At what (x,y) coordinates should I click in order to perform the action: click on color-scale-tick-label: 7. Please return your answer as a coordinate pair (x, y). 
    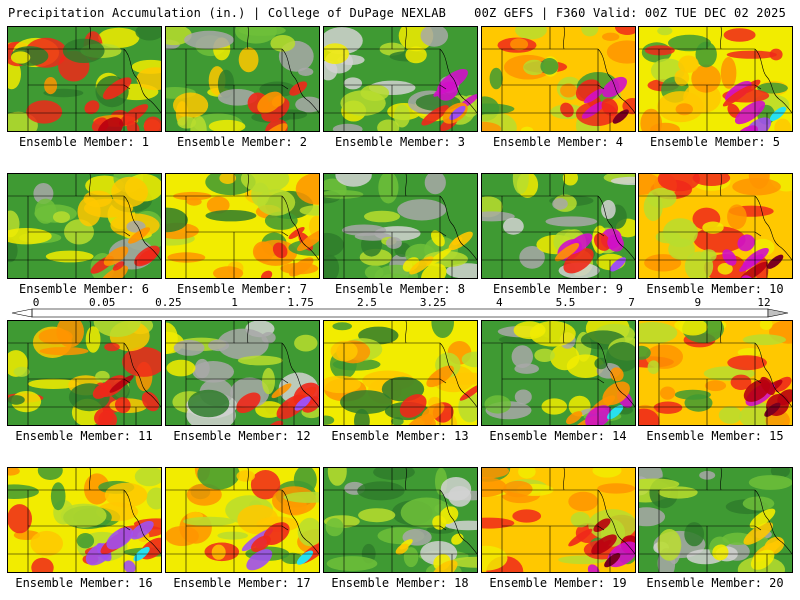
    Looking at the image, I should click on (631, 302).